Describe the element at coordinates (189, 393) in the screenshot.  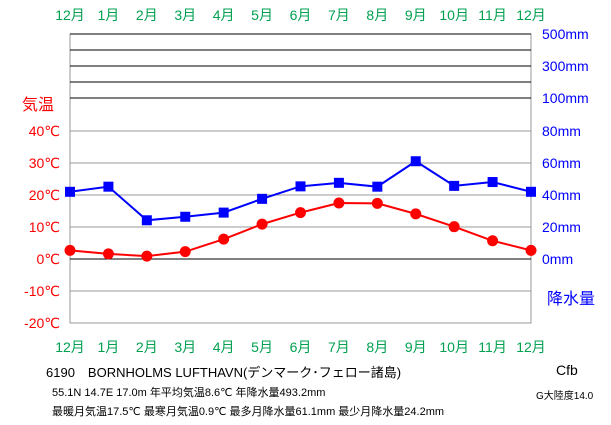
I see `location-annual-stats: 55.1N 14.7E 17.0m 年平均気温8.6℃ 年降水量493.2mm` at that location.